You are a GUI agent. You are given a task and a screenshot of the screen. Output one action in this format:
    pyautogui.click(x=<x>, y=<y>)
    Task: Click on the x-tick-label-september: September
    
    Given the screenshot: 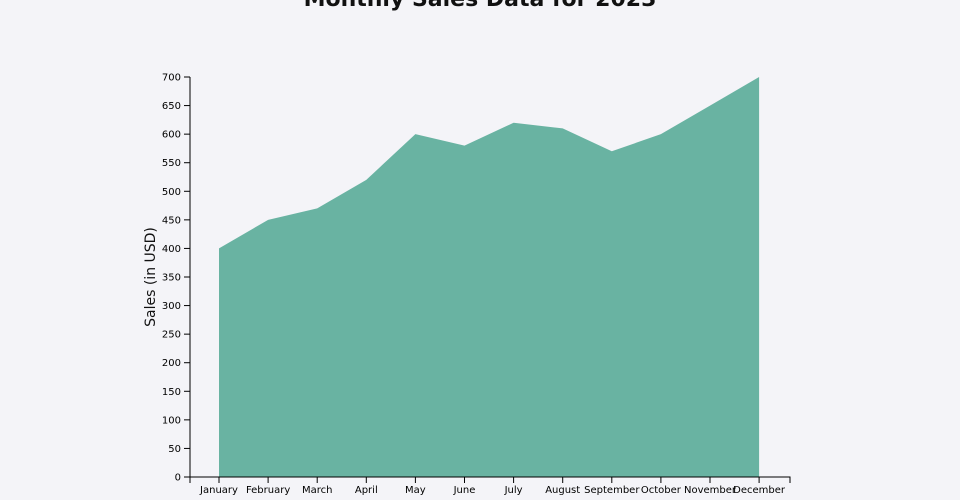 What is the action you would take?
    pyautogui.click(x=612, y=490)
    